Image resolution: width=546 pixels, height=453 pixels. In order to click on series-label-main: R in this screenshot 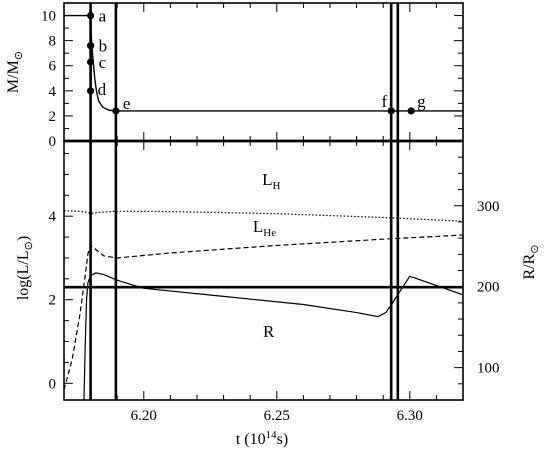, I will do `click(269, 331)`.